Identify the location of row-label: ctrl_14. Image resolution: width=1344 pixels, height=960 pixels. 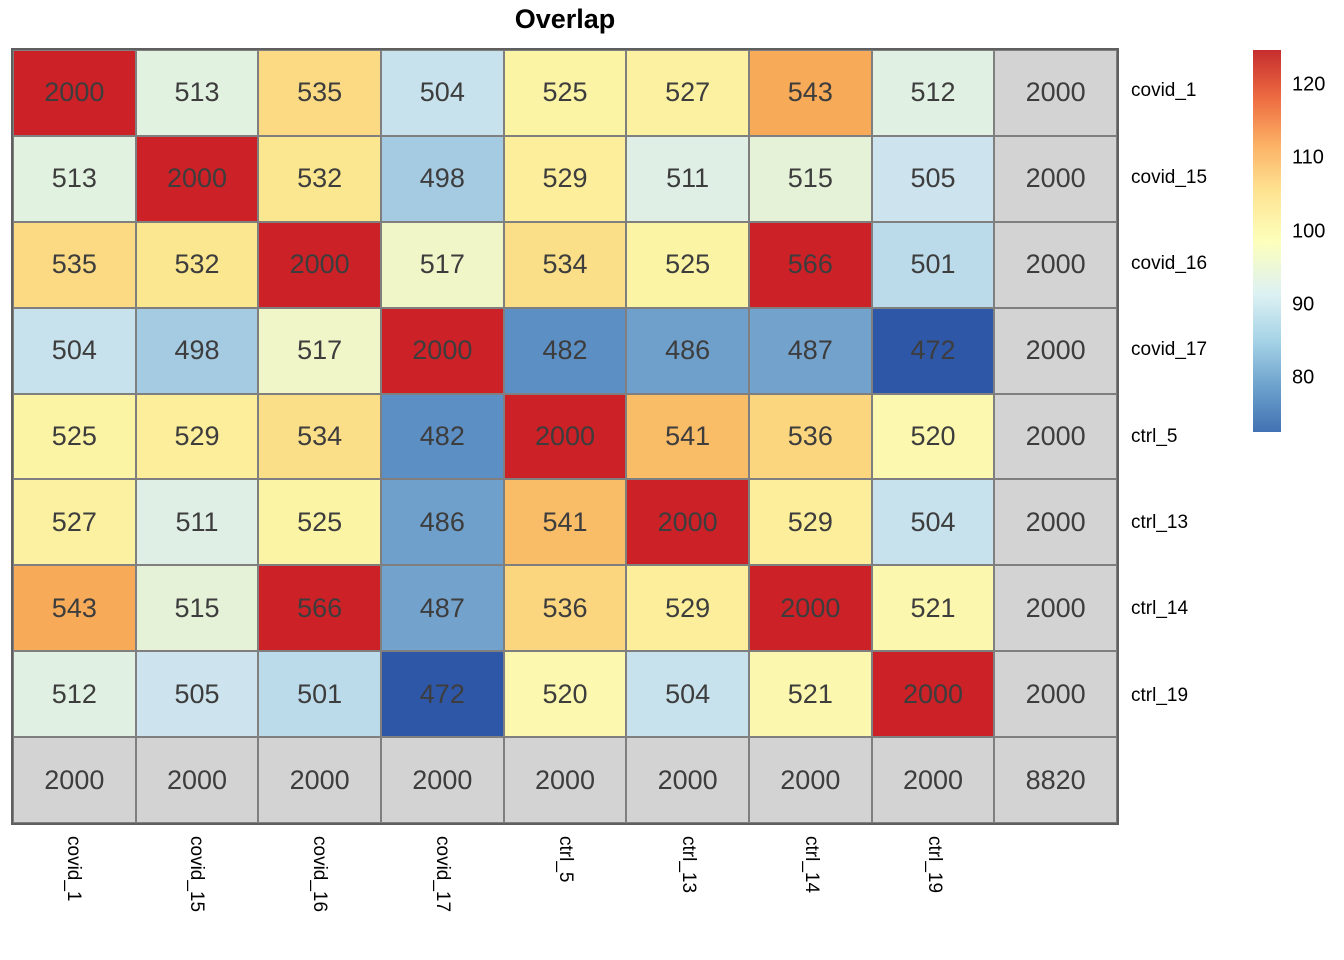
(1160, 609).